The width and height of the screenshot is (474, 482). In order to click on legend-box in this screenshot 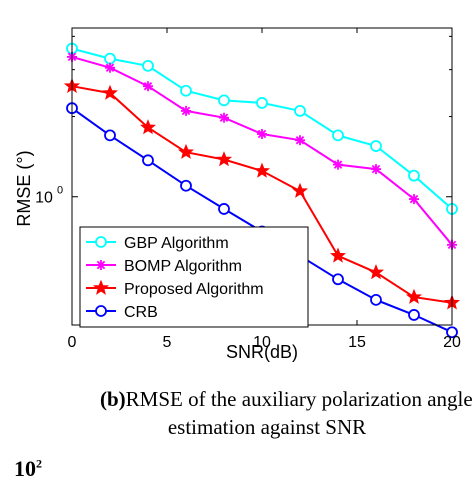, I will do `click(194, 277)`.